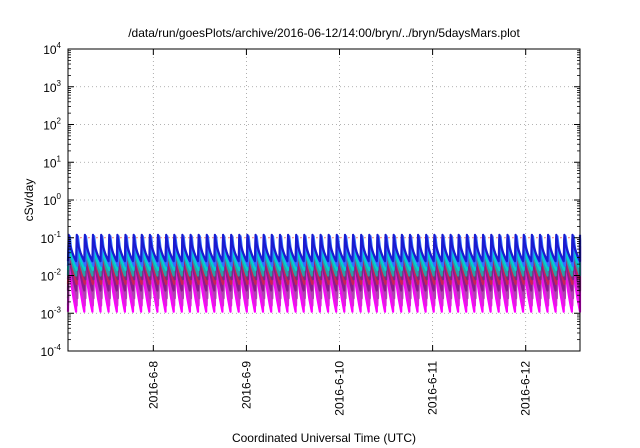 This screenshot has height=448, width=640. I want to click on x-tick-label: 2016-6-10, so click(340, 388).